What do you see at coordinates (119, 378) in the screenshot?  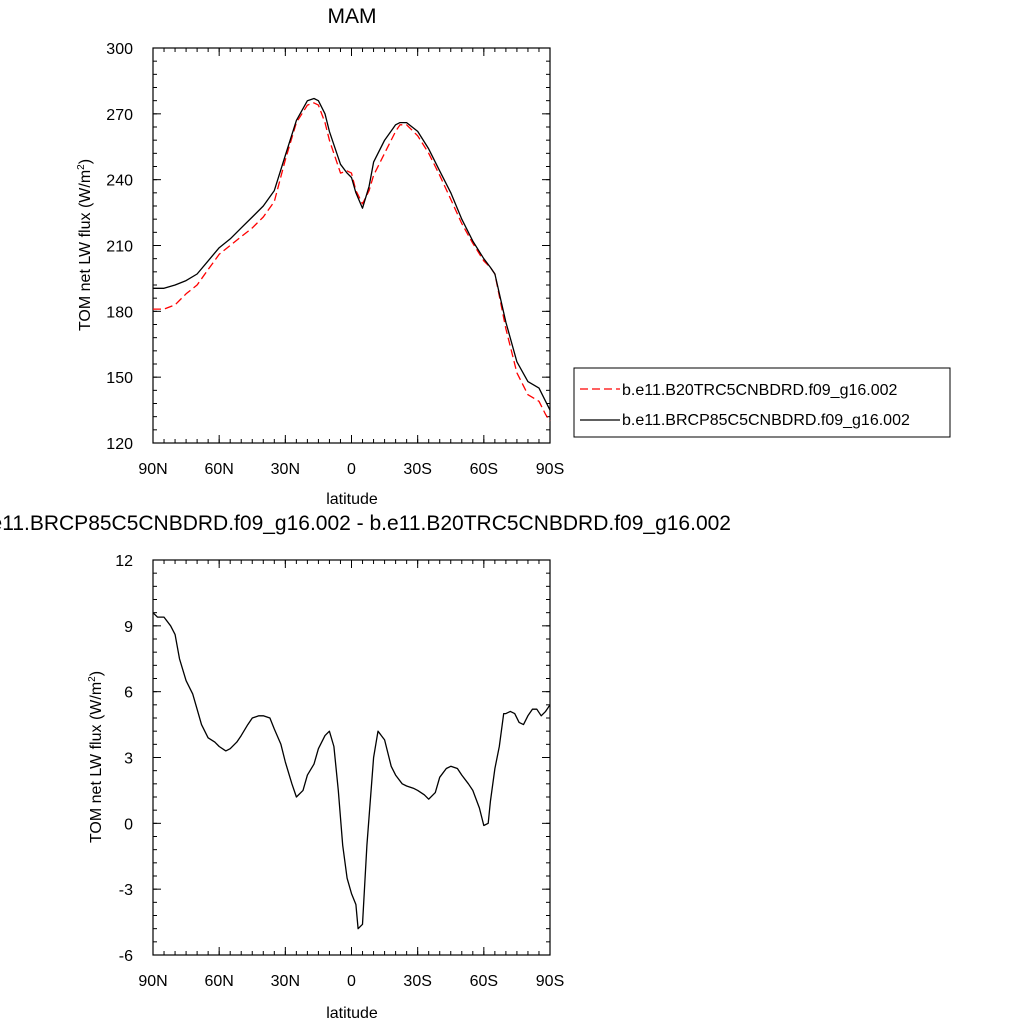 I see `y-tick-label: 150` at bounding box center [119, 378].